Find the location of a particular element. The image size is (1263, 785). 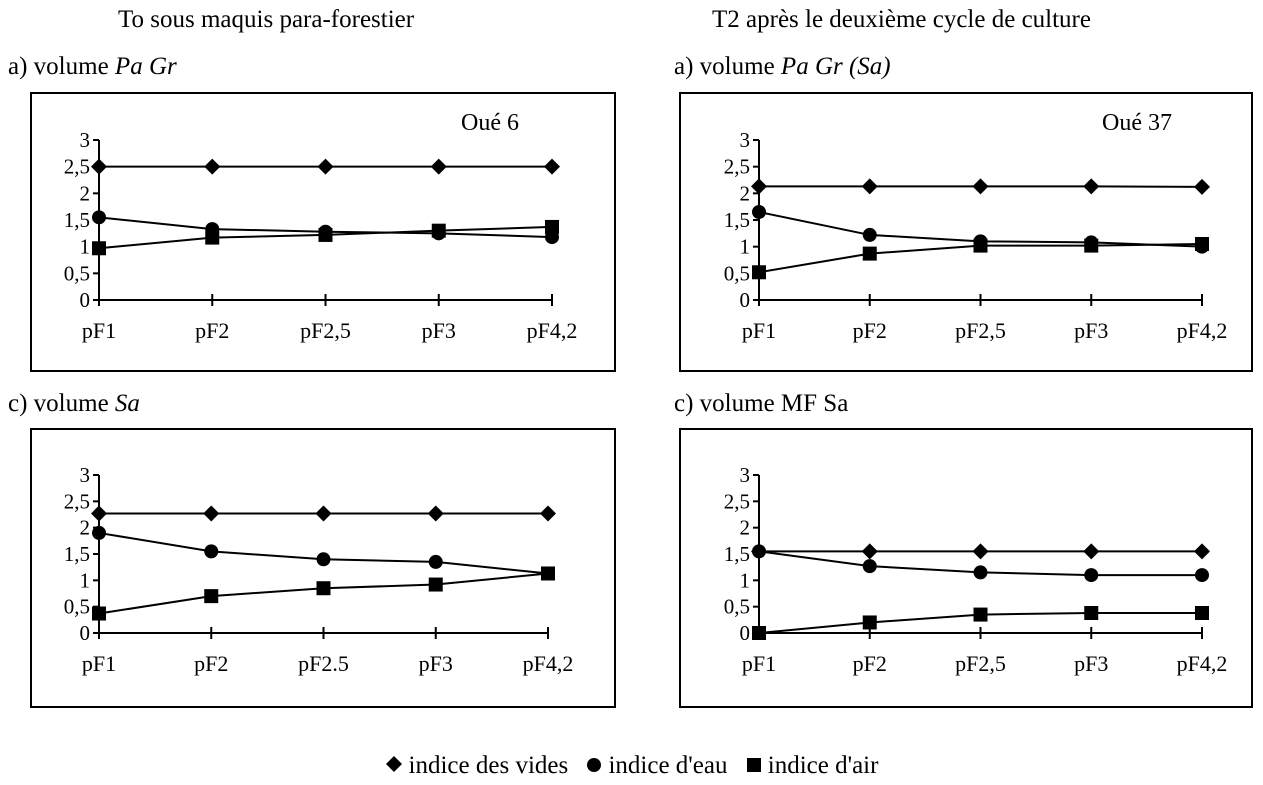

legend-item-air: indice d'air is located at coordinates (812, 766).